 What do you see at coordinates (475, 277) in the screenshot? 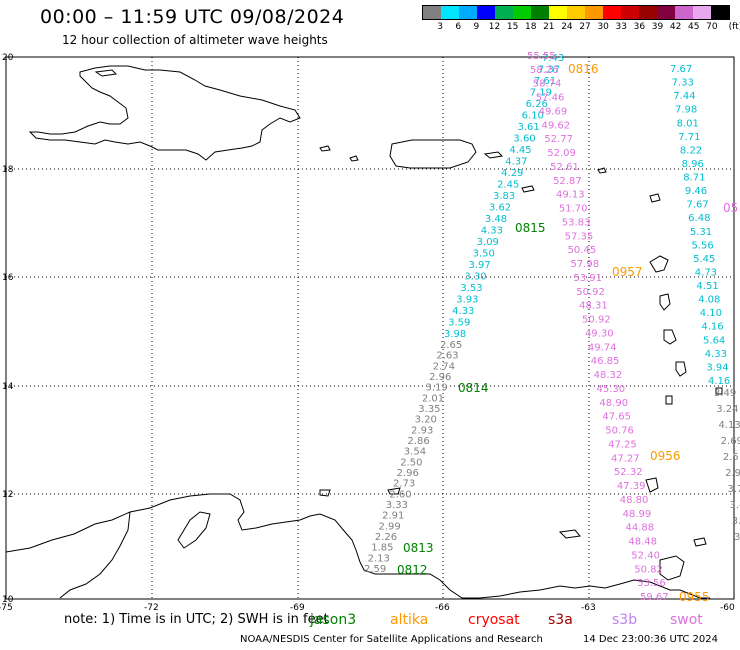
I see `wave-height-value: 3.30` at bounding box center [475, 277].